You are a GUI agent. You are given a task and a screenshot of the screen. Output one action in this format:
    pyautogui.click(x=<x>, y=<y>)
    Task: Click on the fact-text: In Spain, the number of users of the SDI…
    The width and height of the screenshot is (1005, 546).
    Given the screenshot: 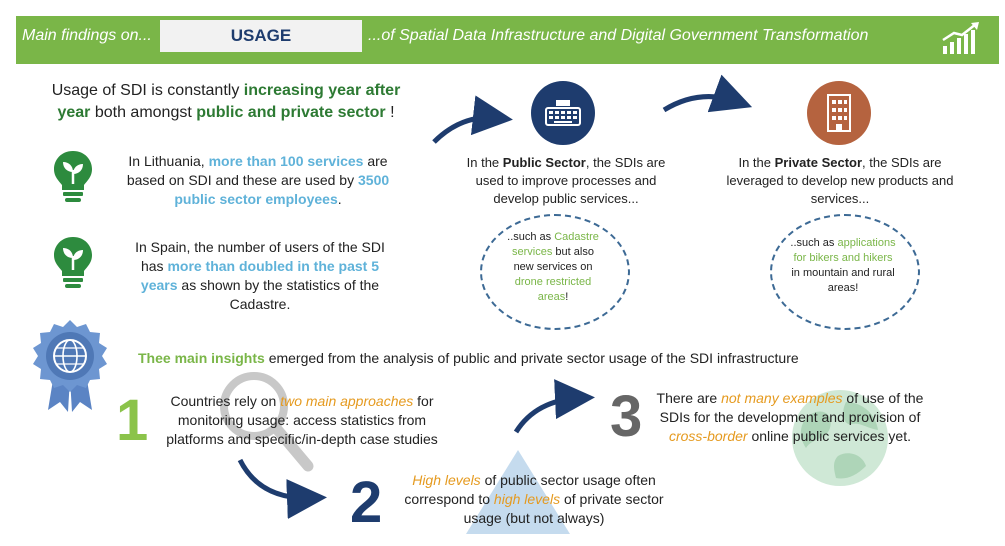 What is the action you would take?
    pyautogui.click(x=260, y=256)
    